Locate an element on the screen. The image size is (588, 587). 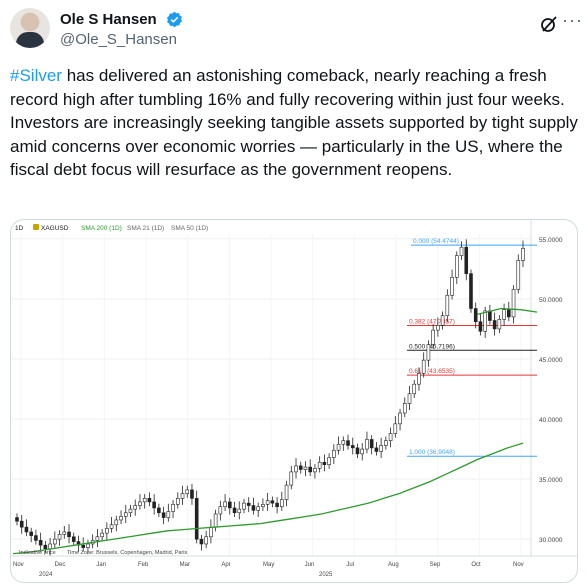
author-name: Ole S Hansen is located at coordinates (108, 19).